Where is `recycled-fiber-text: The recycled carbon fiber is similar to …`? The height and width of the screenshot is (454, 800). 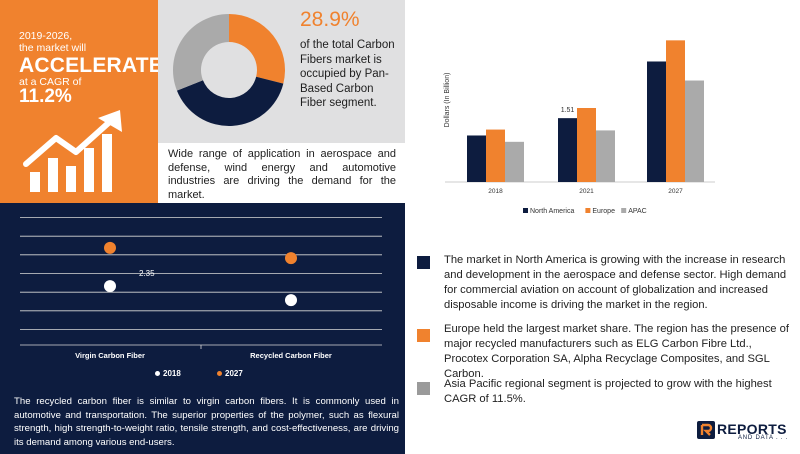 recycled-fiber-text: The recycled carbon fiber is similar to … is located at coordinates (206, 422).